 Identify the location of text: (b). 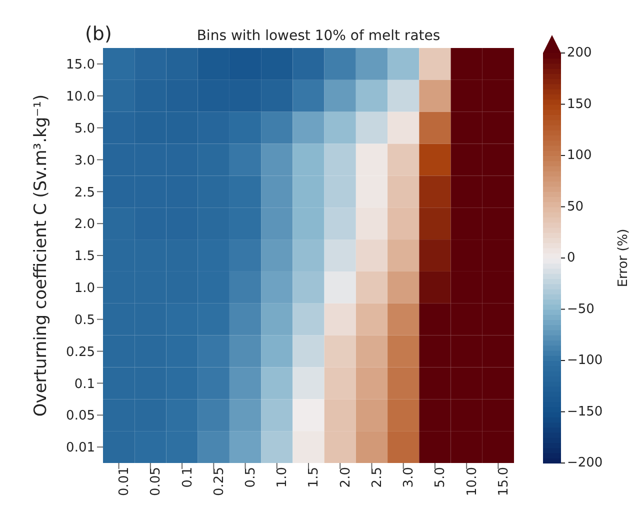
(98, 34).